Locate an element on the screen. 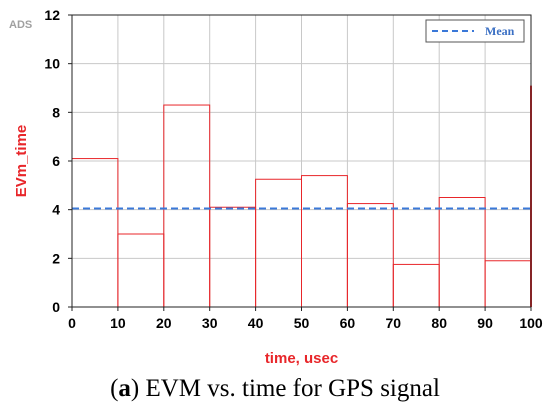 This screenshot has width=550, height=414. x-tick-label: 40 is located at coordinates (256, 323).